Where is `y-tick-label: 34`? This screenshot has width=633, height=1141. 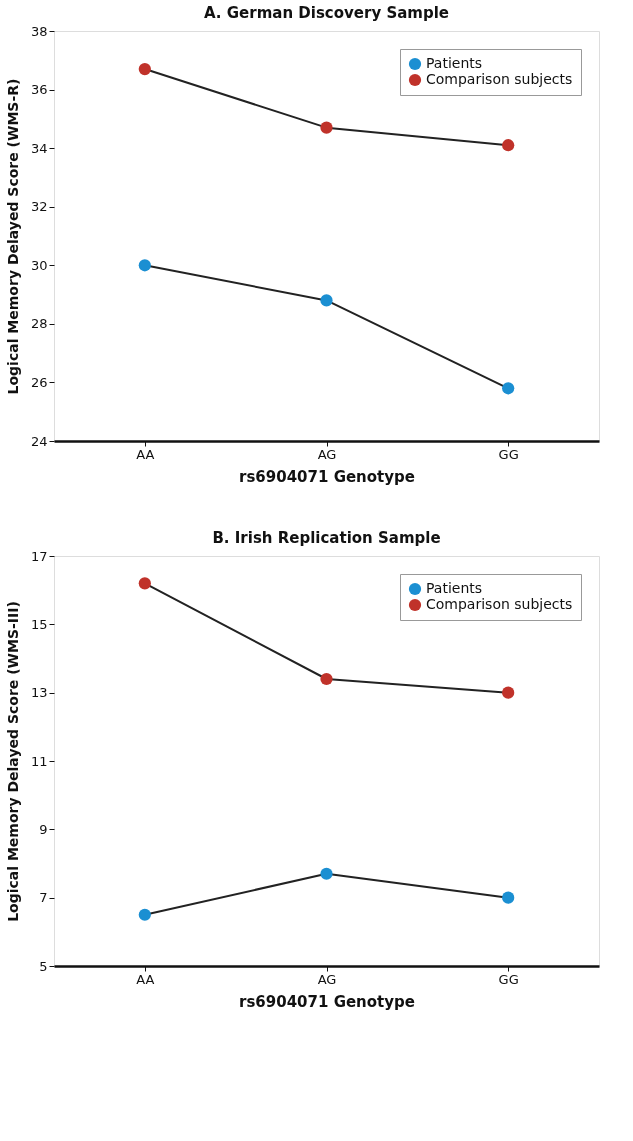 y-tick-label: 34 is located at coordinates (39, 148).